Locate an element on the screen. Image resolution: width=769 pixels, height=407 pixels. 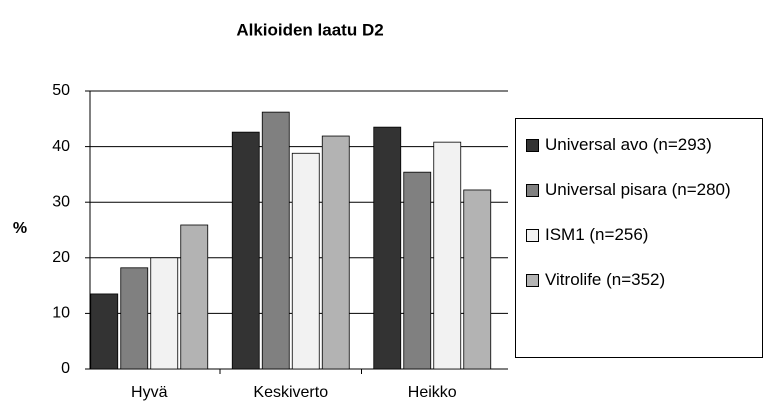
legend-item: ISM1 (n=256) is located at coordinates (642, 234).